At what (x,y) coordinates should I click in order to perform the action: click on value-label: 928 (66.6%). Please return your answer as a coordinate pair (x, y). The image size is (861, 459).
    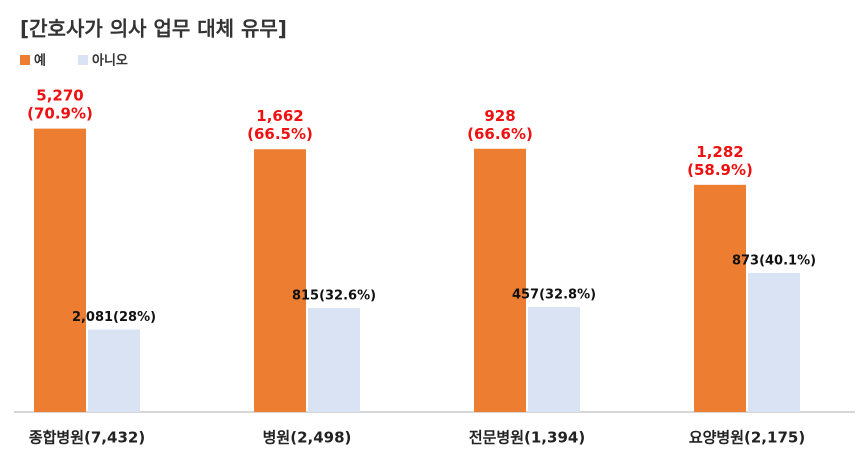
    Looking at the image, I should click on (500, 124).